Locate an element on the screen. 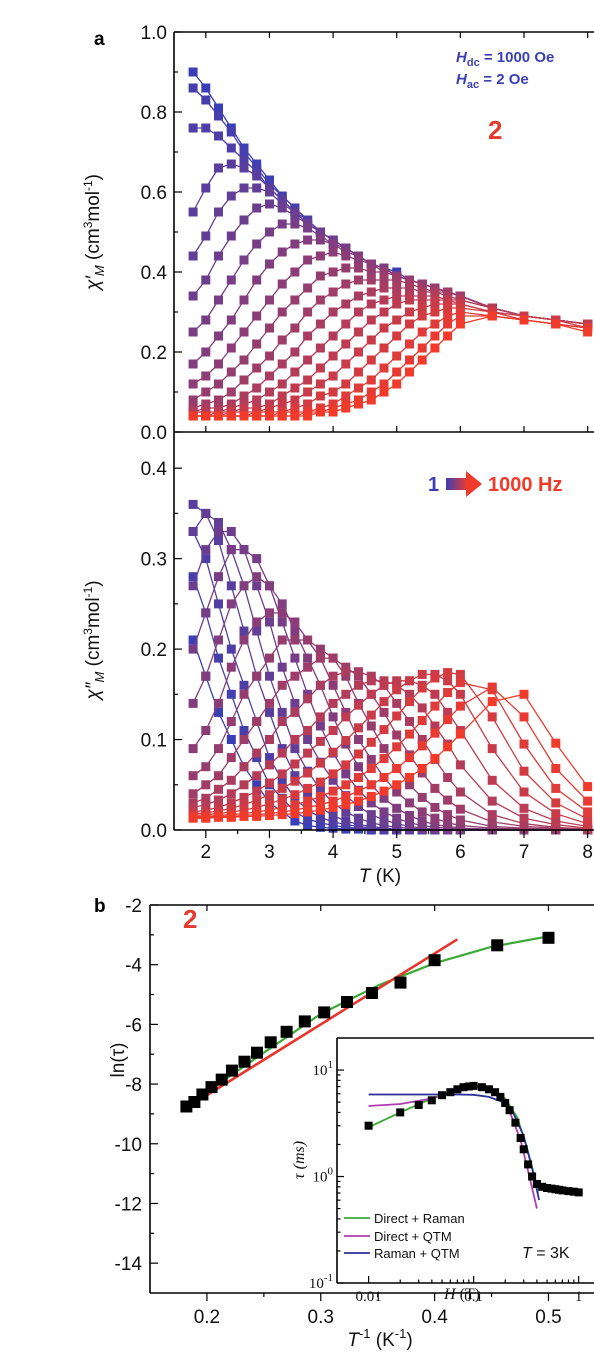  y-tick-label: -2 is located at coordinates (133, 906).